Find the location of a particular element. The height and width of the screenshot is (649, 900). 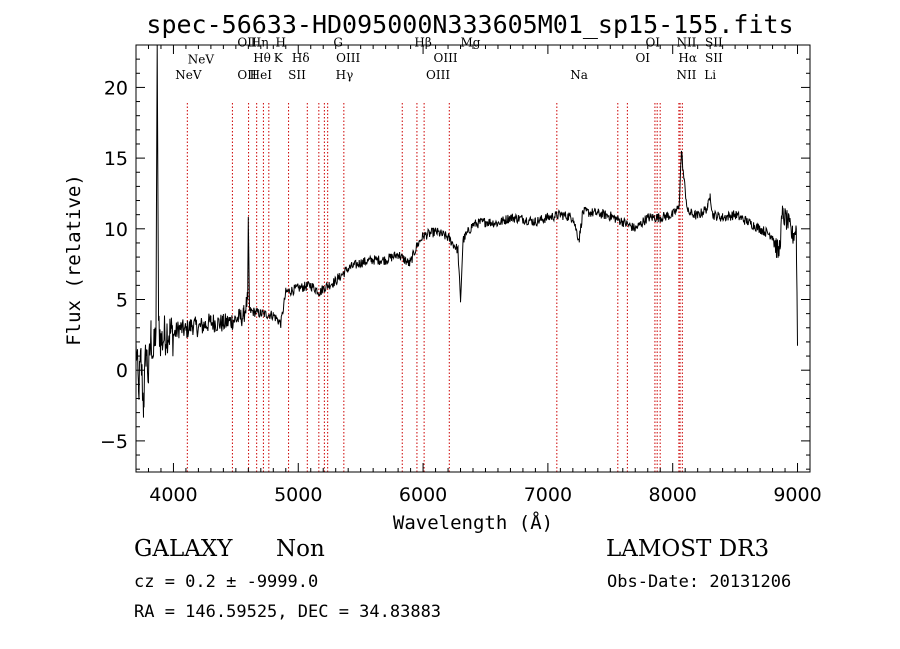

y-tick-label: 20 is located at coordinates (116, 88).